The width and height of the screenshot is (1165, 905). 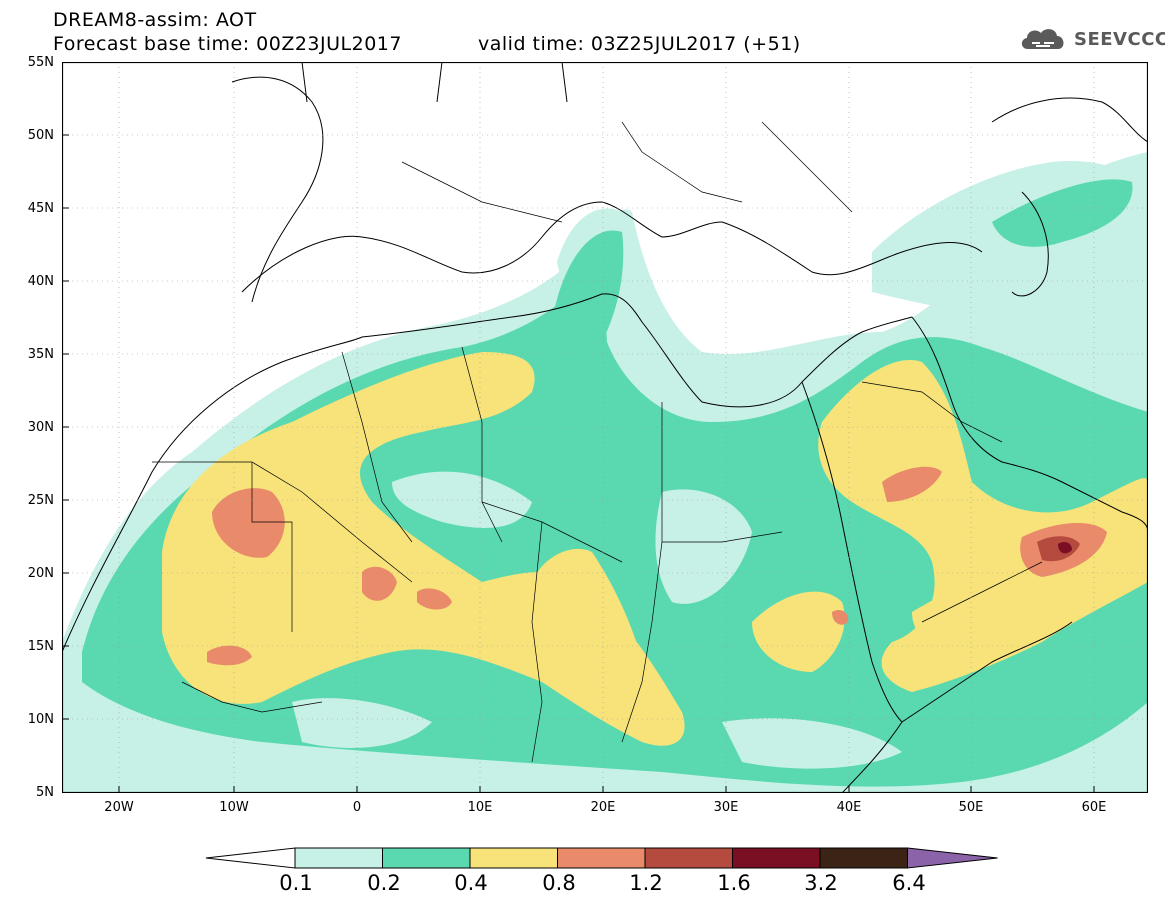 What do you see at coordinates (296, 883) in the screenshot?
I see `colorbar-label: 0.1` at bounding box center [296, 883].